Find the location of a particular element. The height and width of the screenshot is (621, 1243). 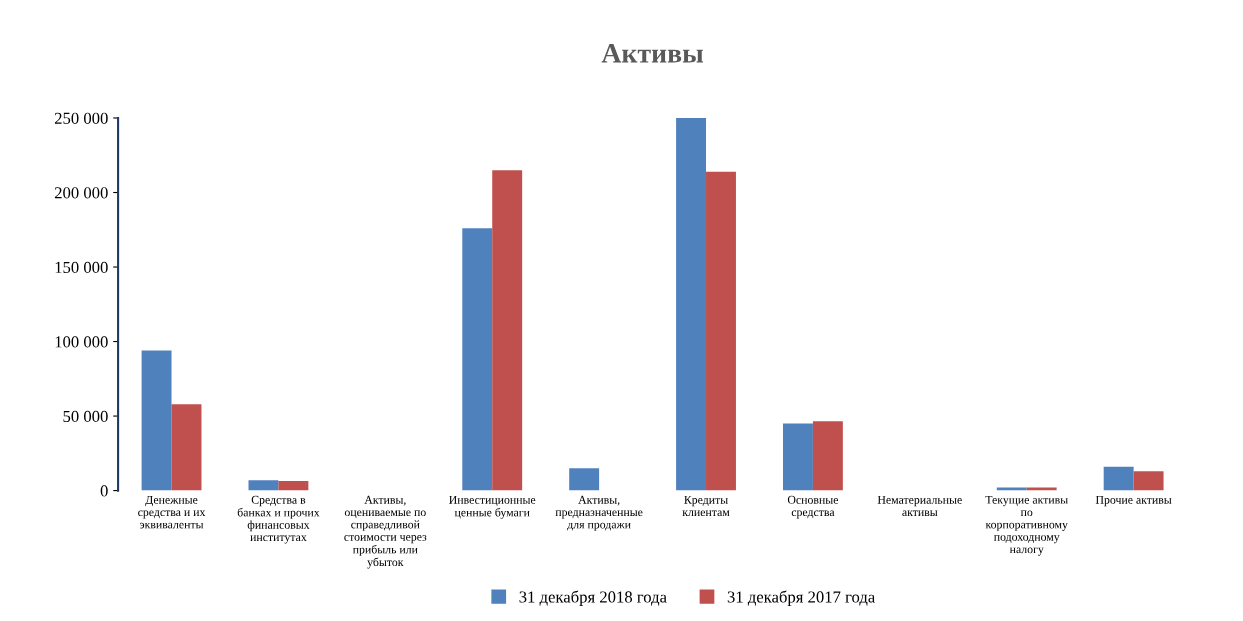

x-tick-label: Средства в банках и прочих финансовых институтах is located at coordinates (278, 519).